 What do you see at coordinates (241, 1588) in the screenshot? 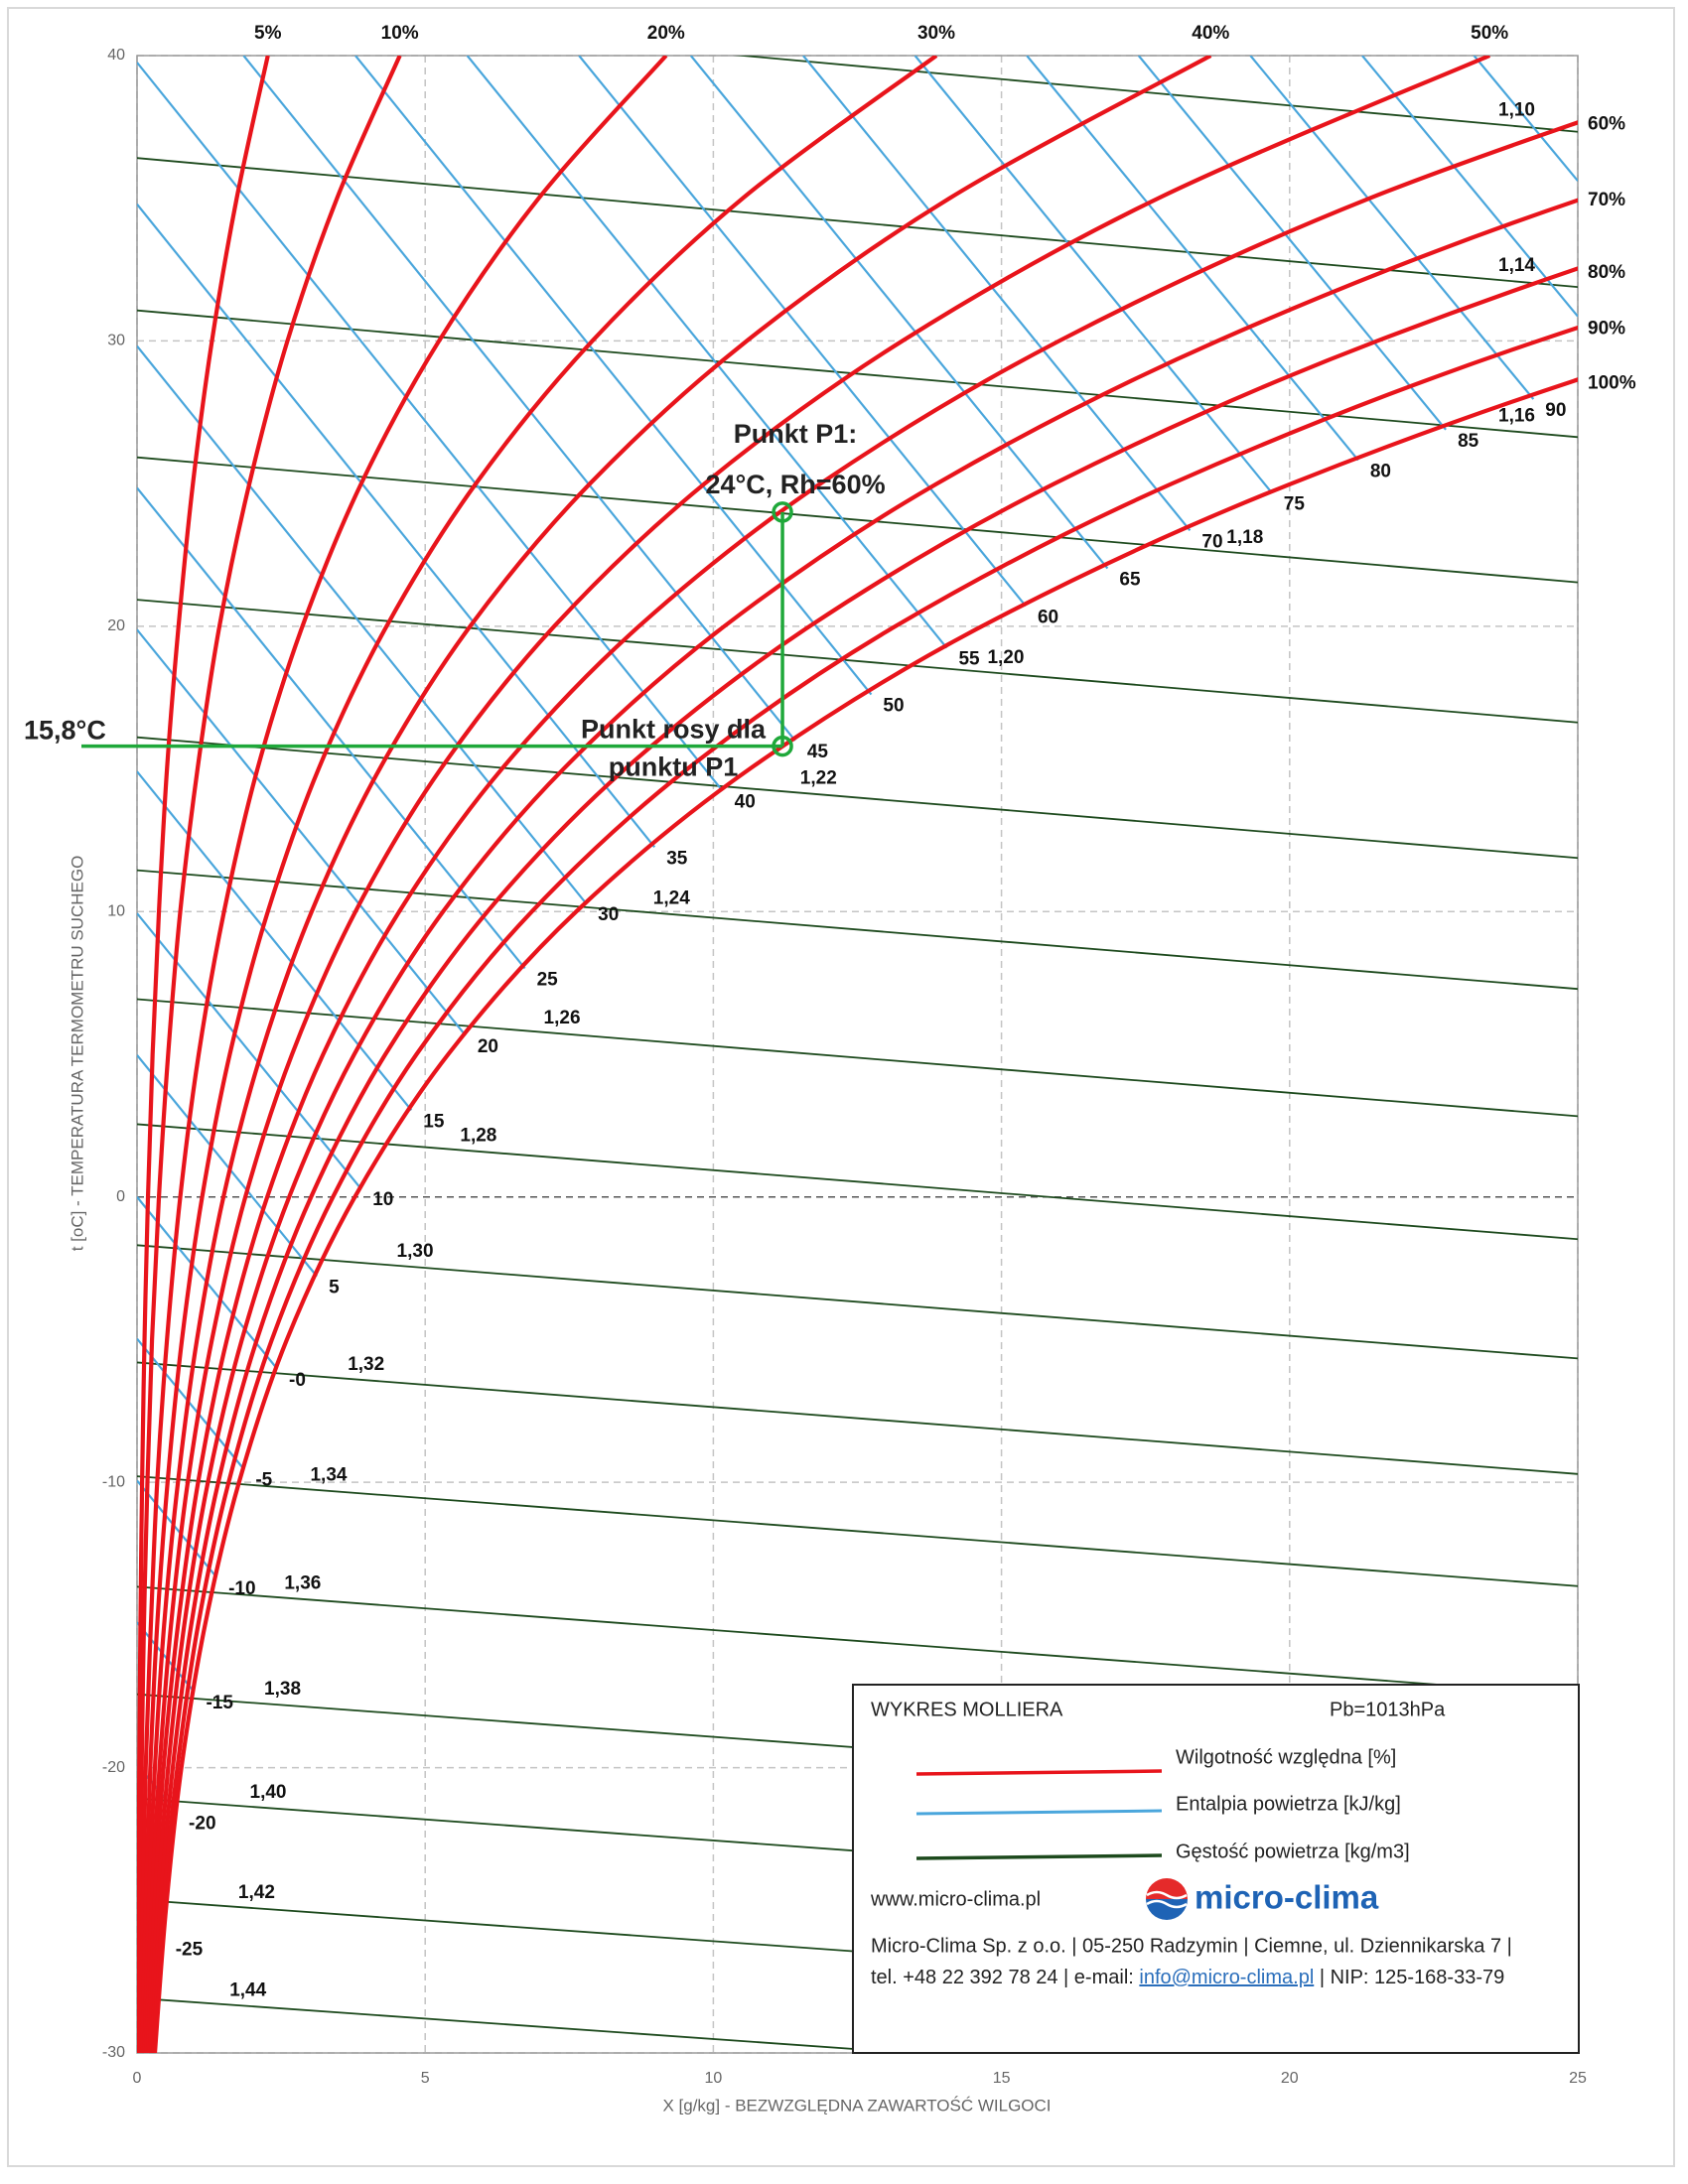
I see `enthalpy-label: -10` at bounding box center [241, 1588].